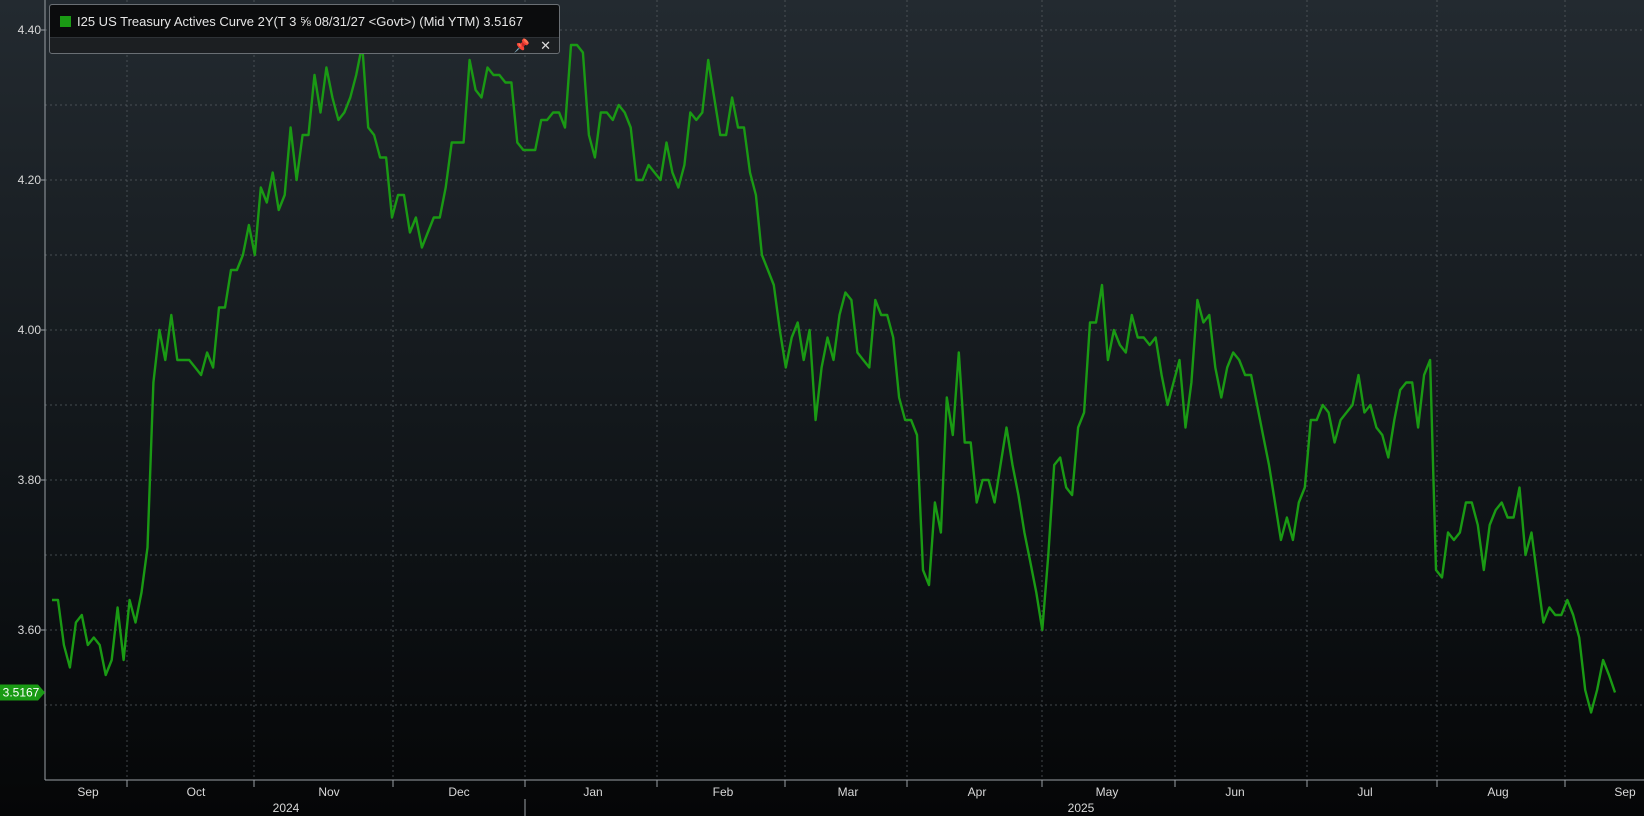 The width and height of the screenshot is (1644, 816). Describe the element at coordinates (458, 792) in the screenshot. I see `x-month-label: Dec` at that location.